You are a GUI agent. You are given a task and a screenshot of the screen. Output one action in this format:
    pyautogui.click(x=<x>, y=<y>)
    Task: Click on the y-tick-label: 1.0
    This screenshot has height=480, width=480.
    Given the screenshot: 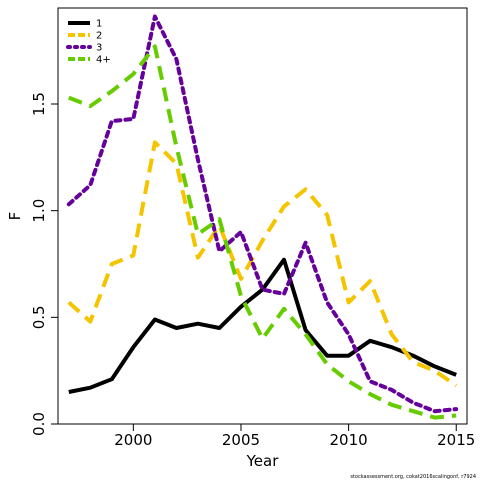 What is the action you would take?
    pyautogui.click(x=39, y=211)
    